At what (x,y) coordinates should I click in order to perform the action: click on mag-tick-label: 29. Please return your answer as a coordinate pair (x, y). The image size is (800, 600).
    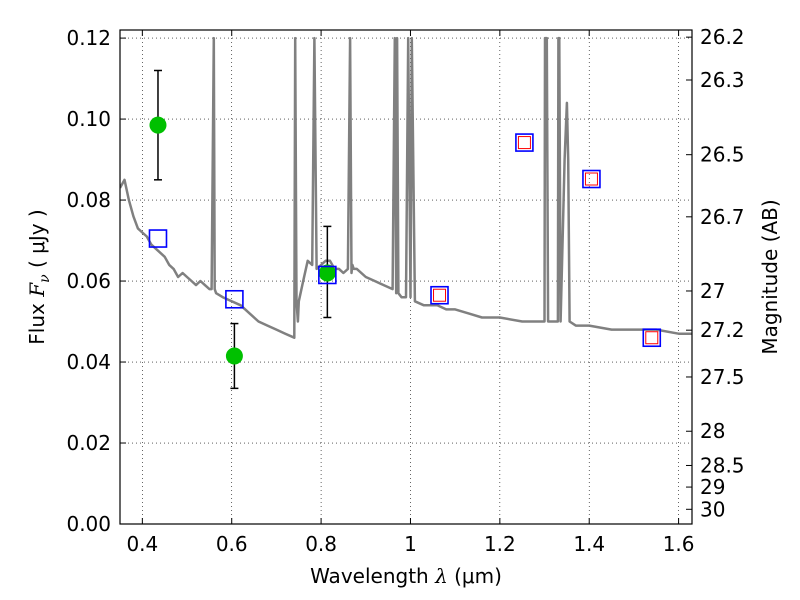
    Looking at the image, I should click on (712, 487).